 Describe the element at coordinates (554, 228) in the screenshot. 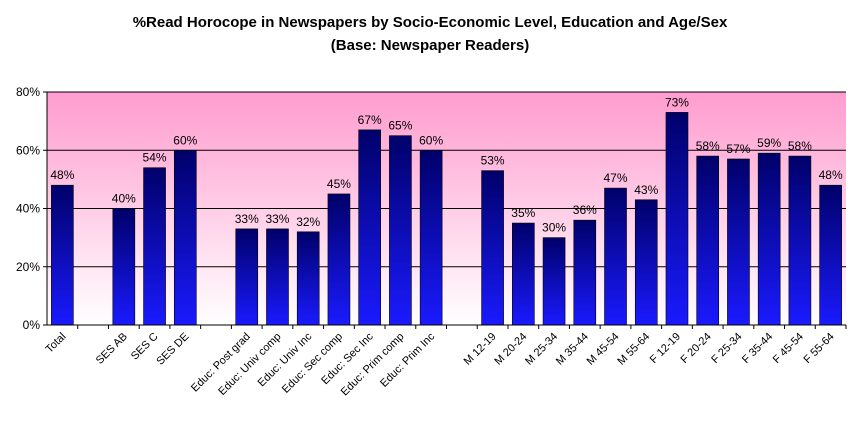

I see `data-label: 30%` at that location.